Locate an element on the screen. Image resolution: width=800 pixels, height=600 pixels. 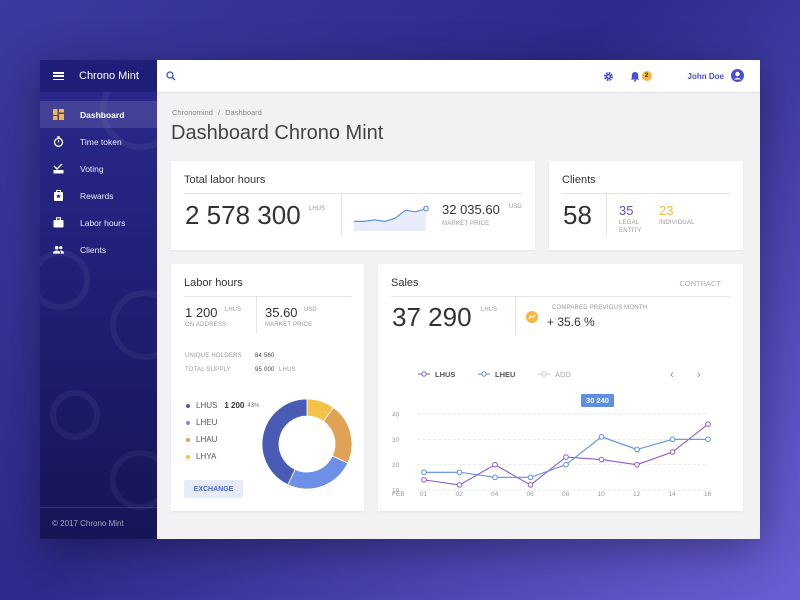
y-tick-label: 20 is located at coordinates (396, 465).